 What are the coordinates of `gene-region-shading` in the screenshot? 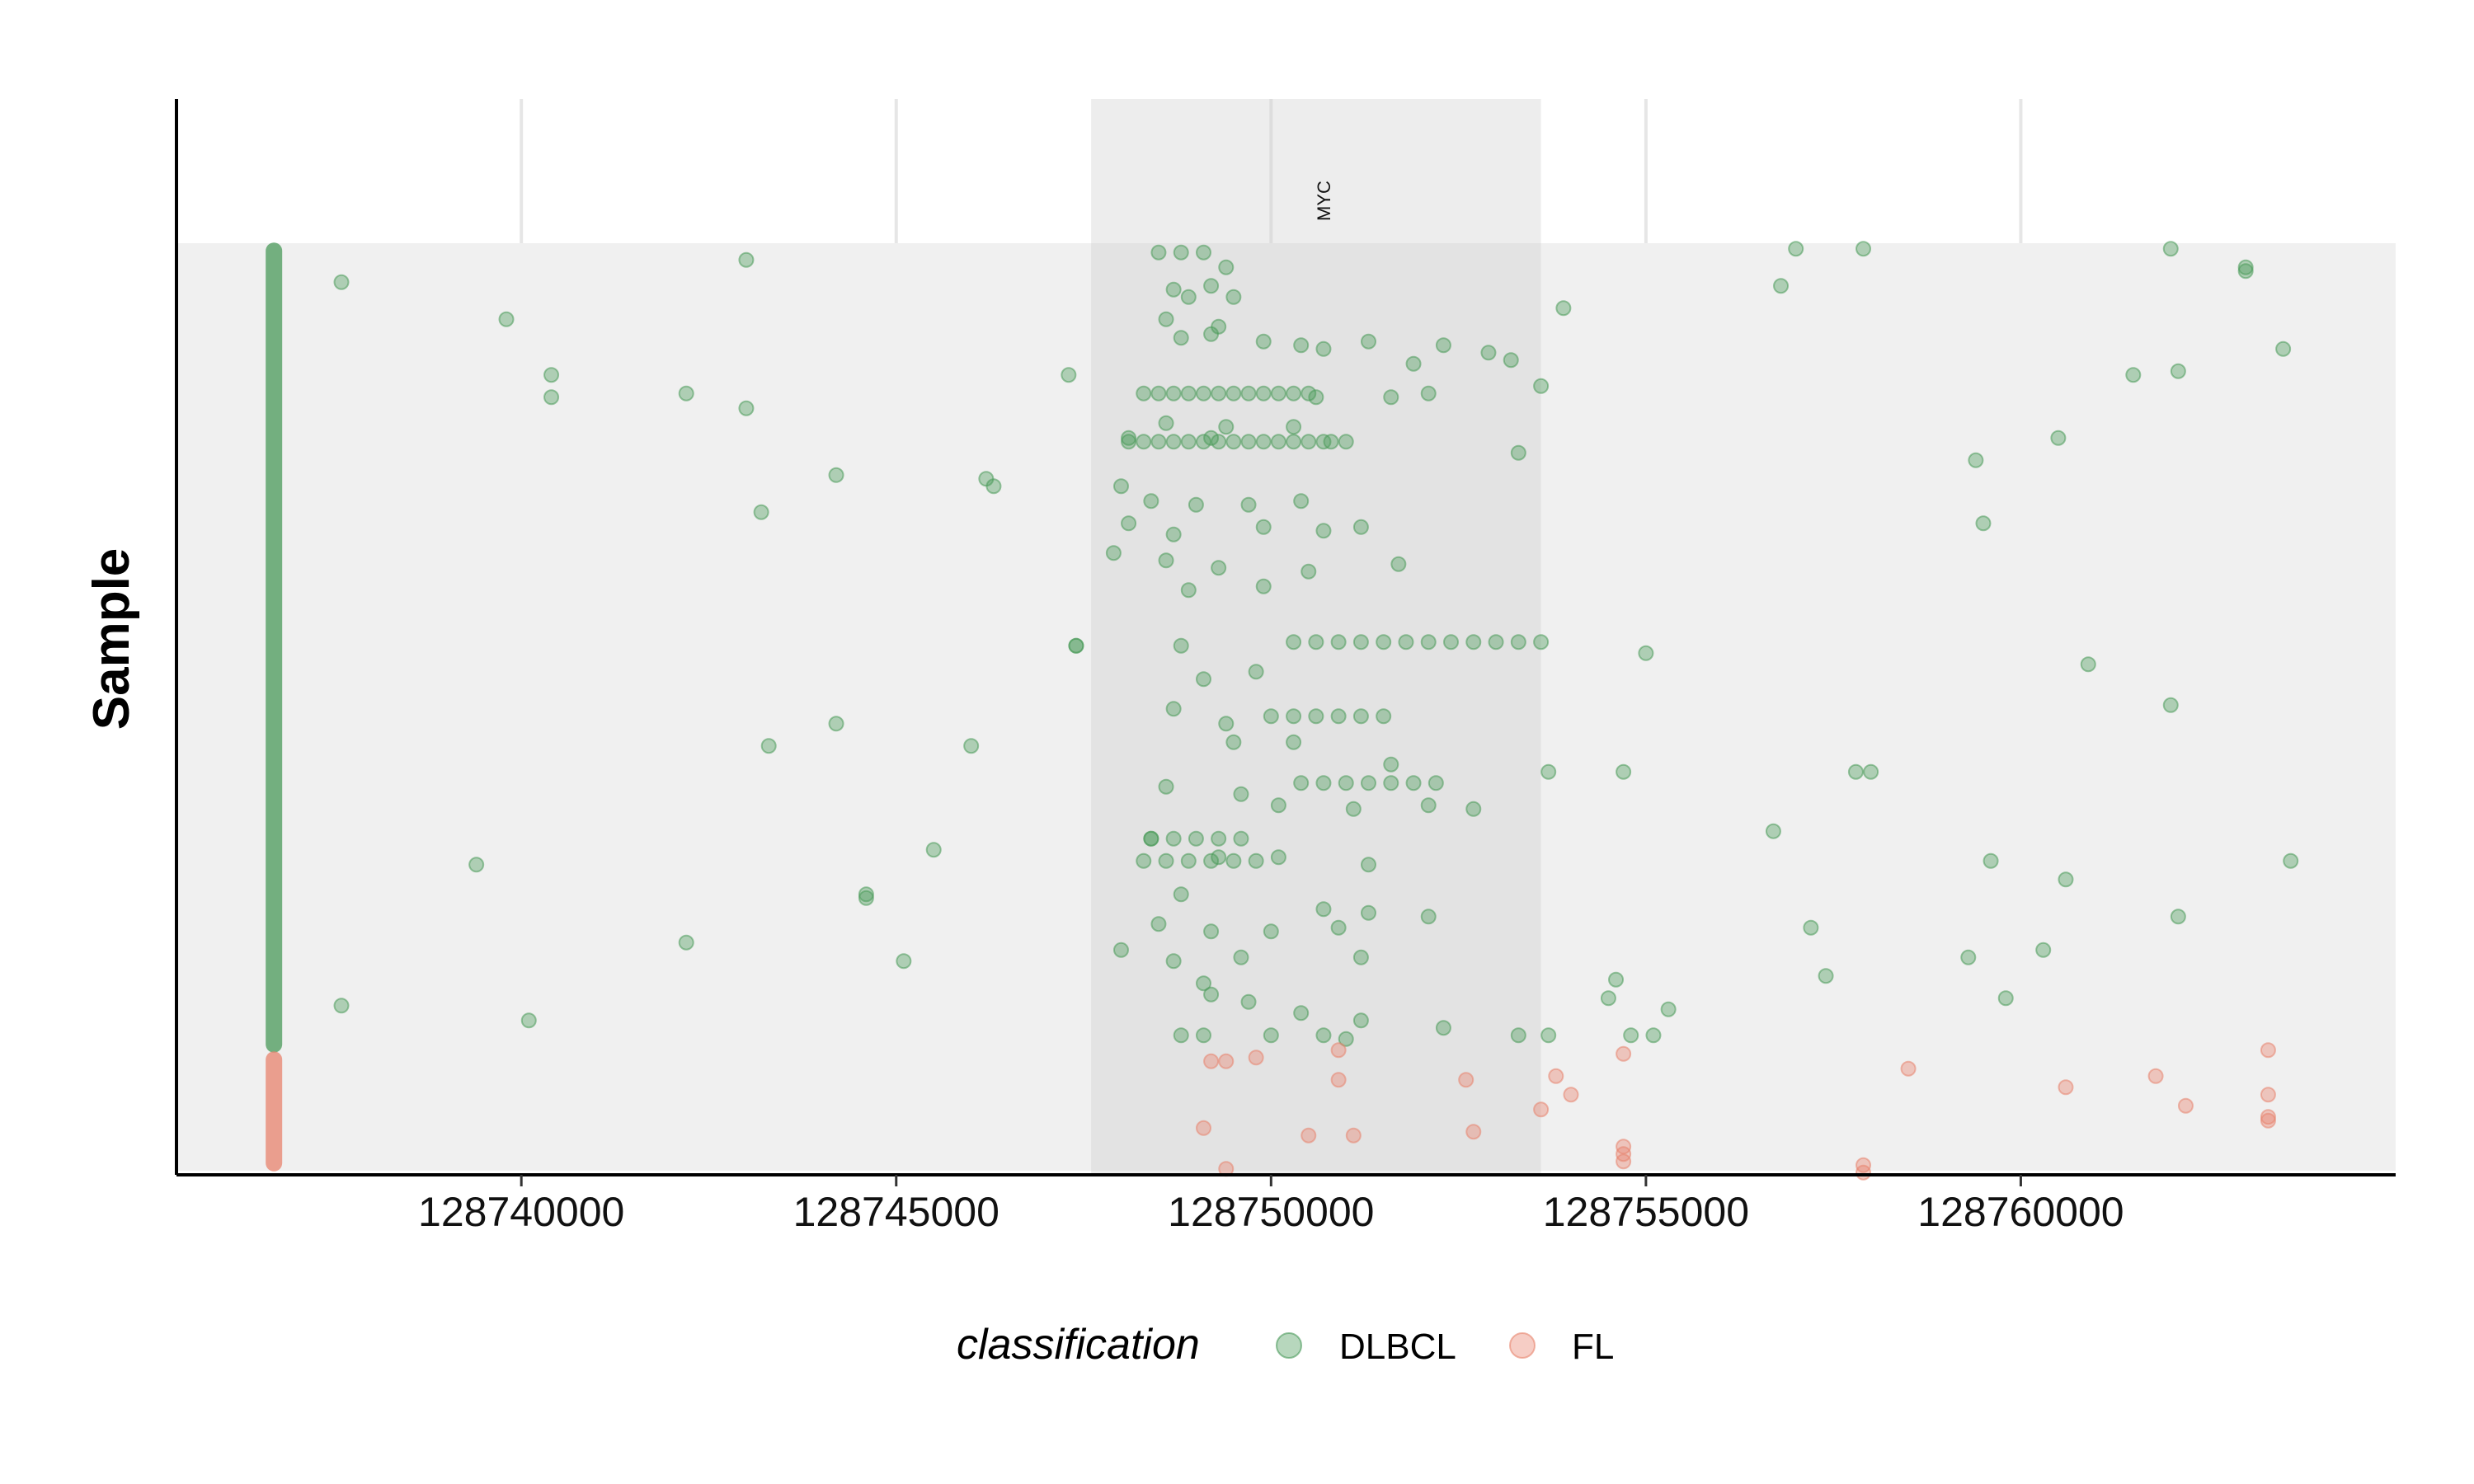 It's located at (1316, 637).